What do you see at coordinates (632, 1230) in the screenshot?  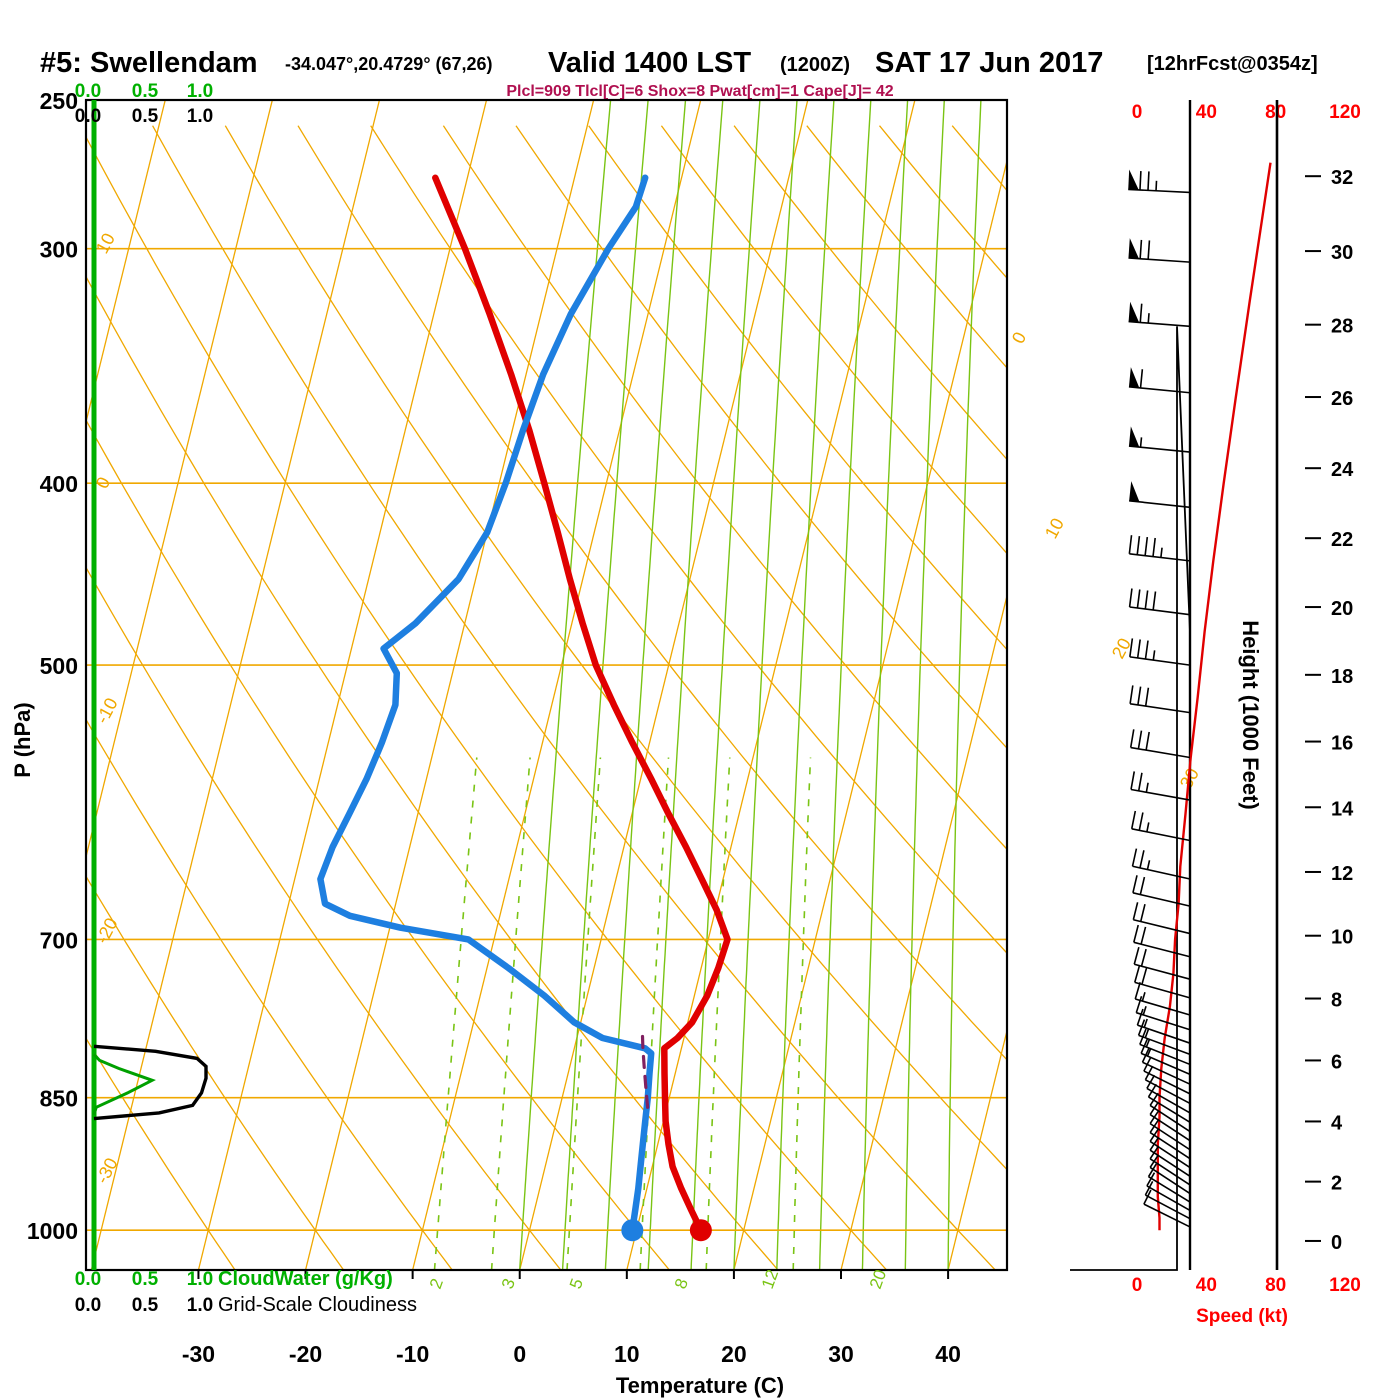 I see `surface-dewpoint-dot` at bounding box center [632, 1230].